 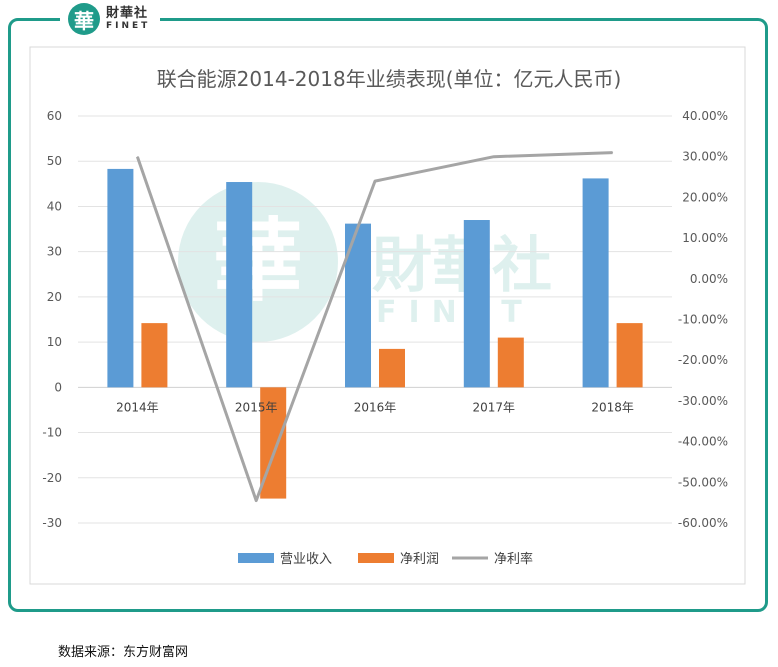 What do you see at coordinates (128, 26) in the screenshot?
I see `logo-name-en: FINET` at bounding box center [128, 26].